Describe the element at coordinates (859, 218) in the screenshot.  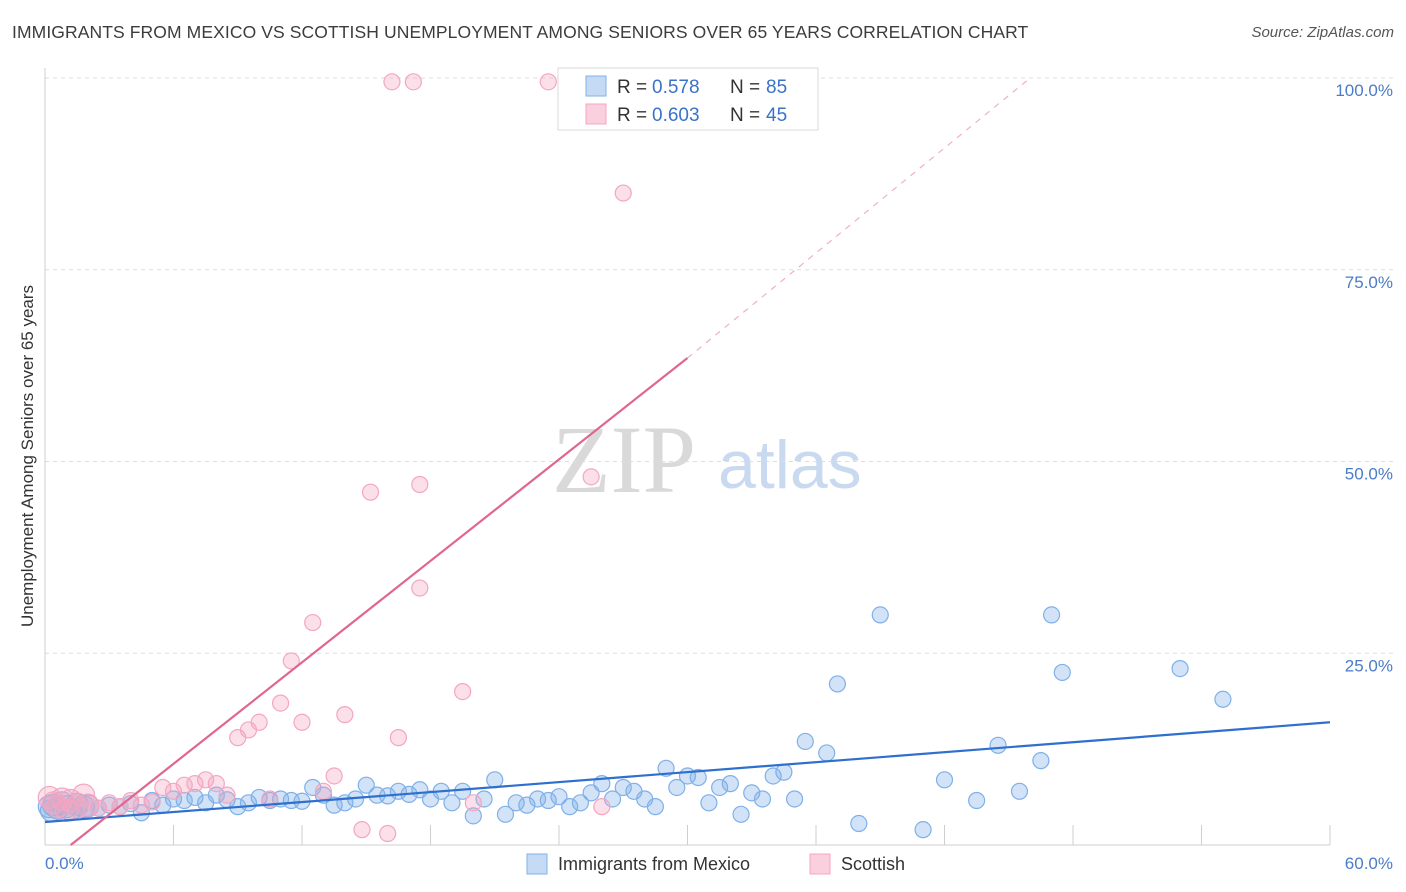
I see `trendline-scottish-extension` at that location.